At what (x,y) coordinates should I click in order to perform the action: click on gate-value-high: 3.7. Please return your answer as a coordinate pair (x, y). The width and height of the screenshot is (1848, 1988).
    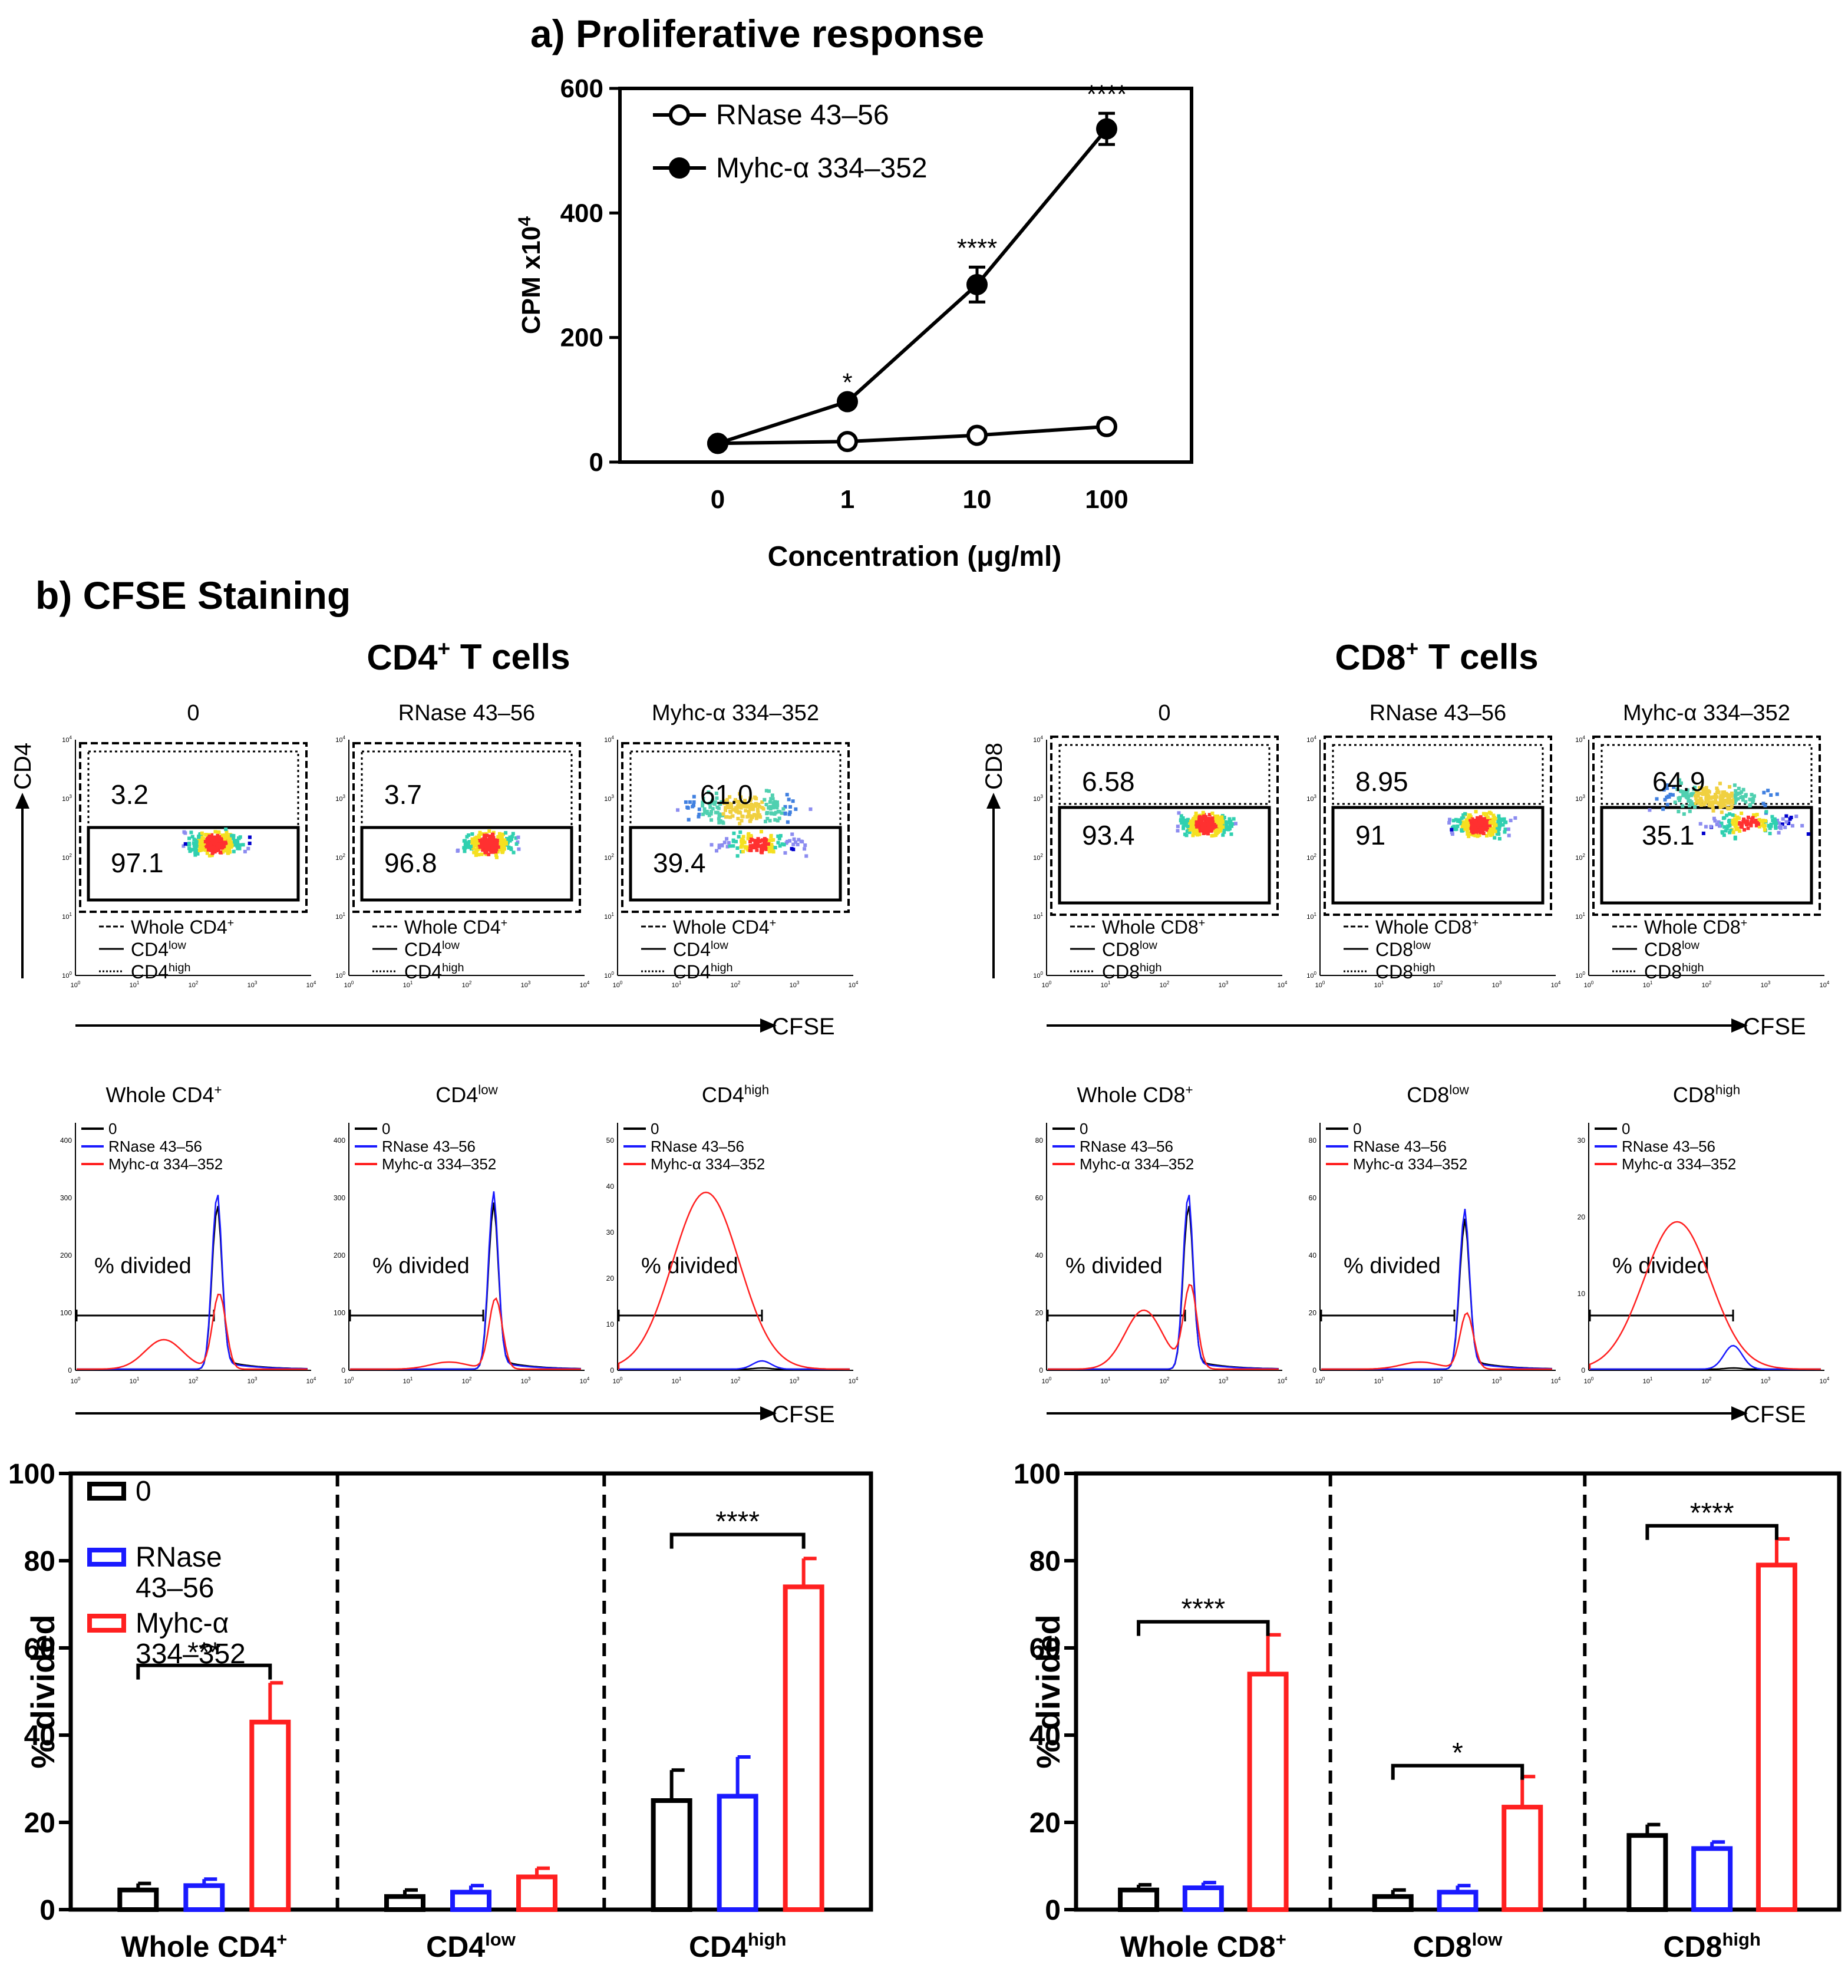
    Looking at the image, I should click on (403, 794).